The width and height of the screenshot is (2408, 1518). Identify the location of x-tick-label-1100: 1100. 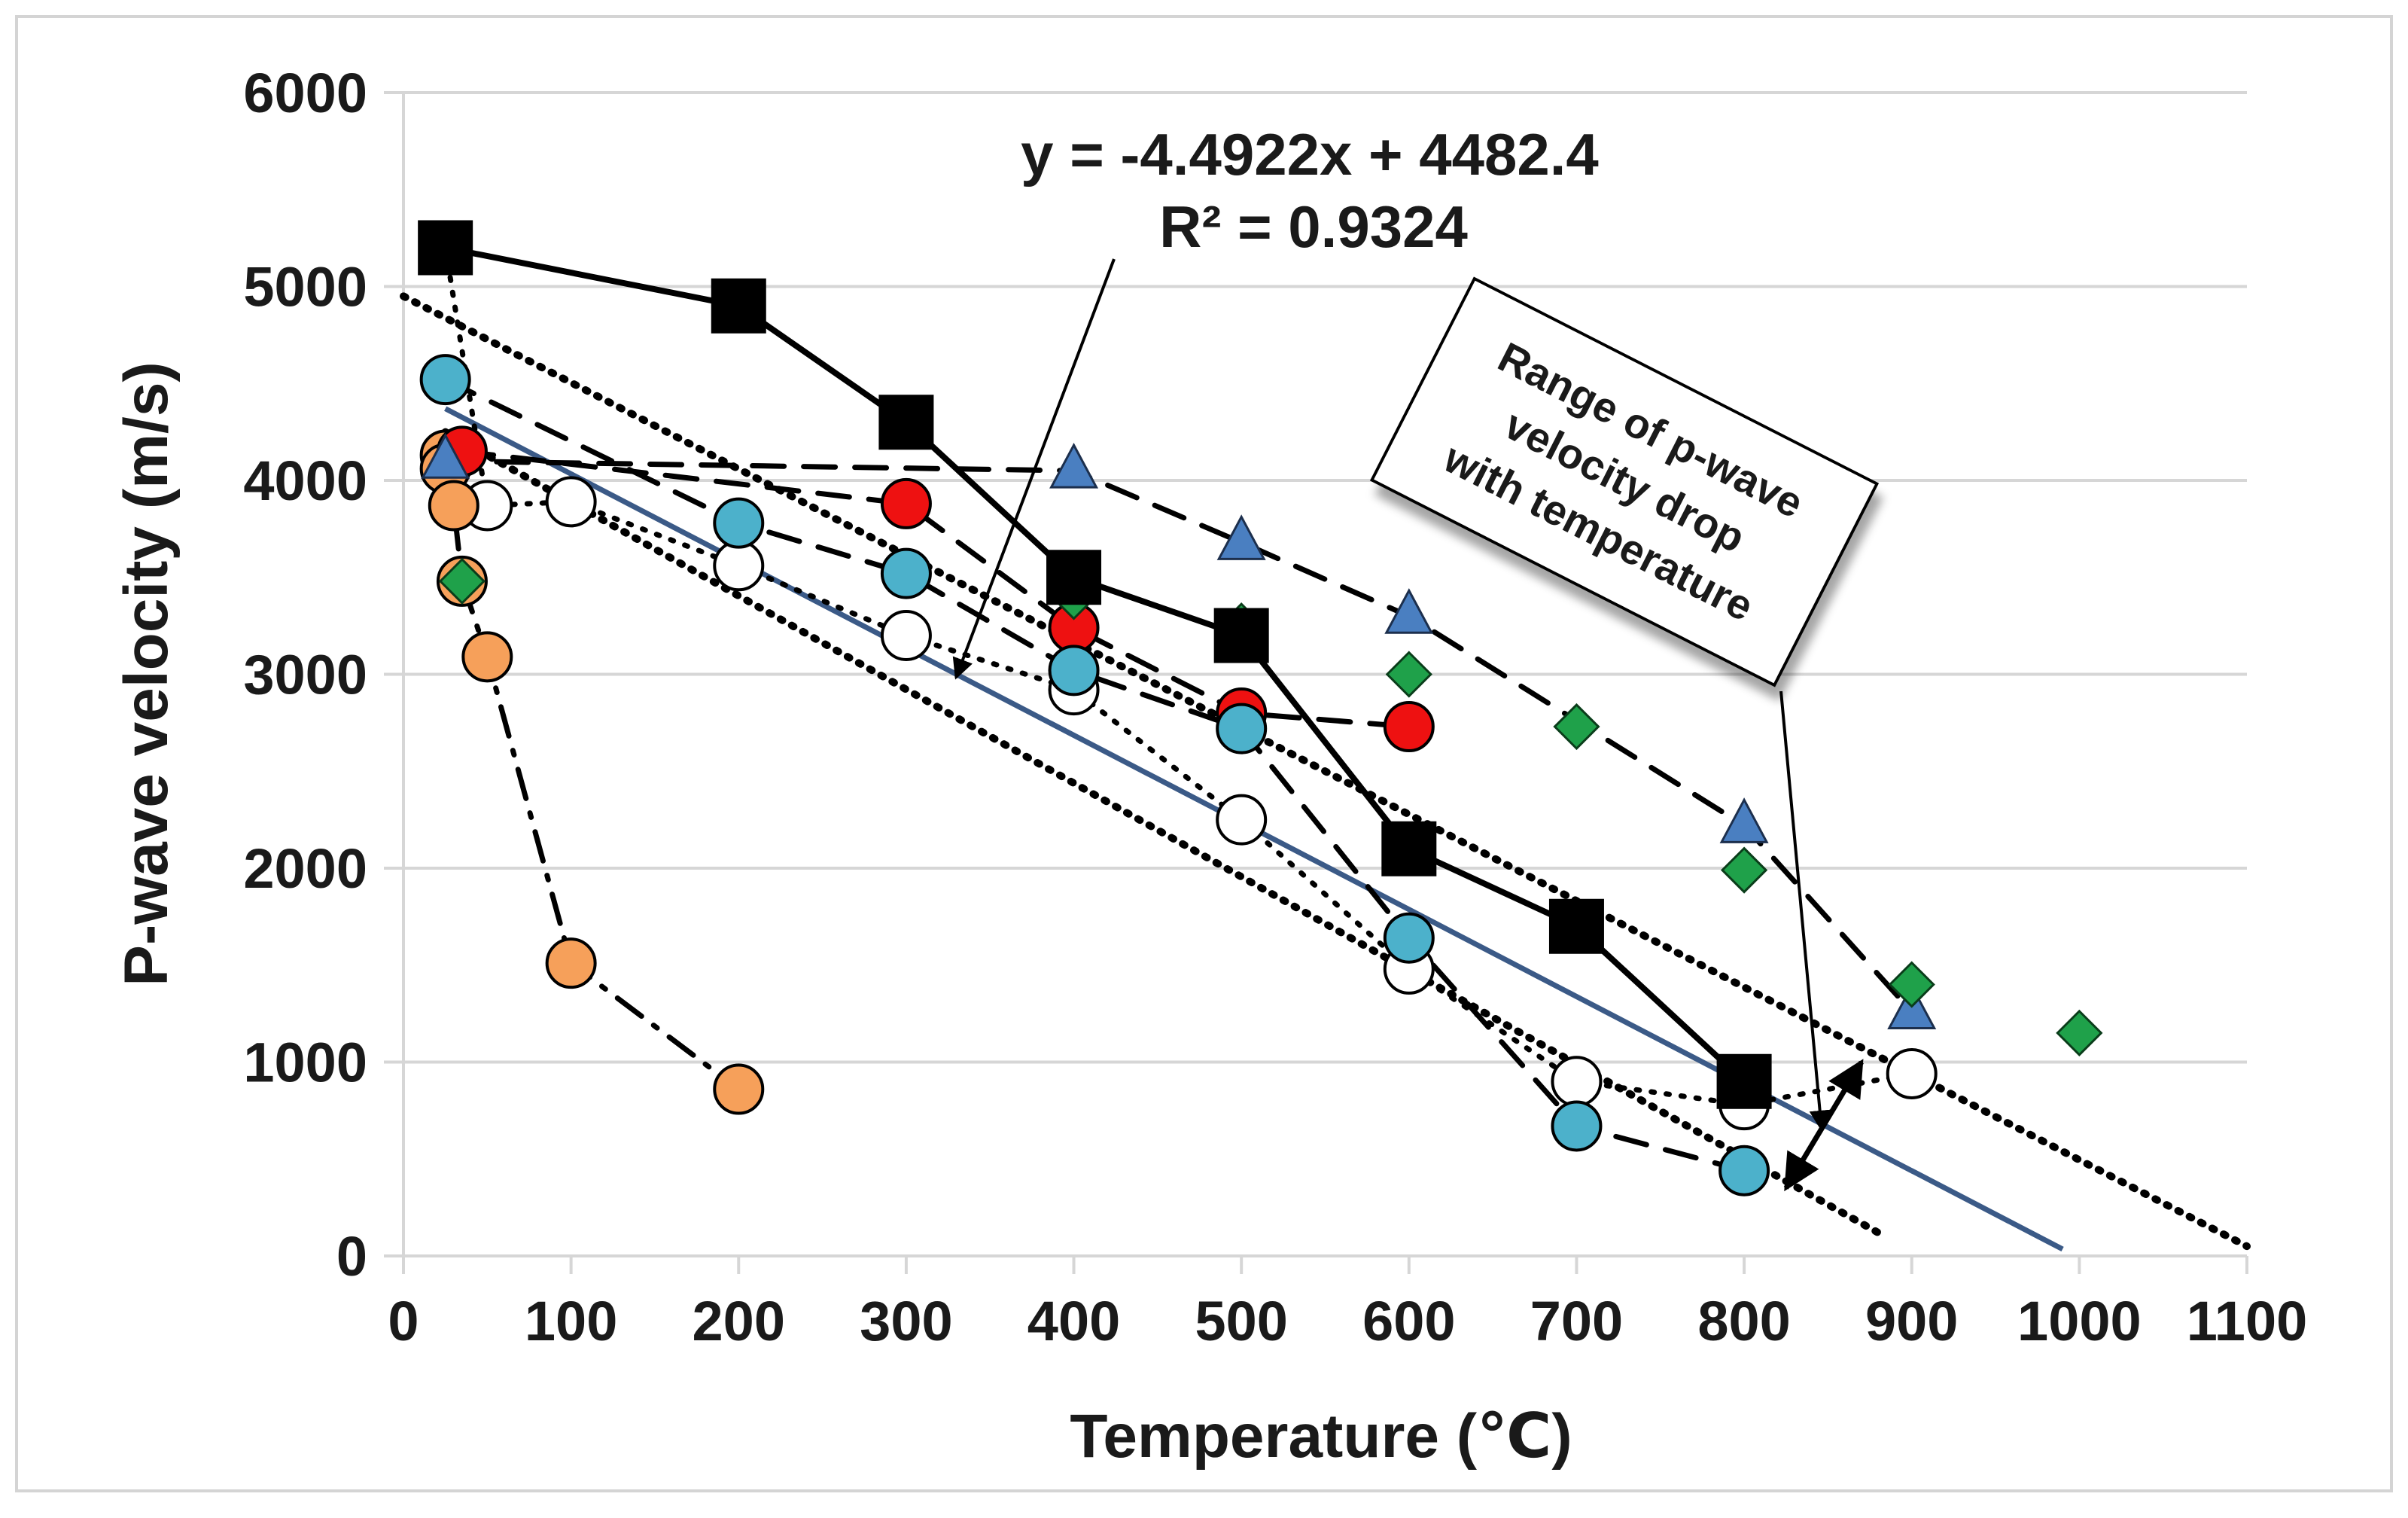
(2247, 1321).